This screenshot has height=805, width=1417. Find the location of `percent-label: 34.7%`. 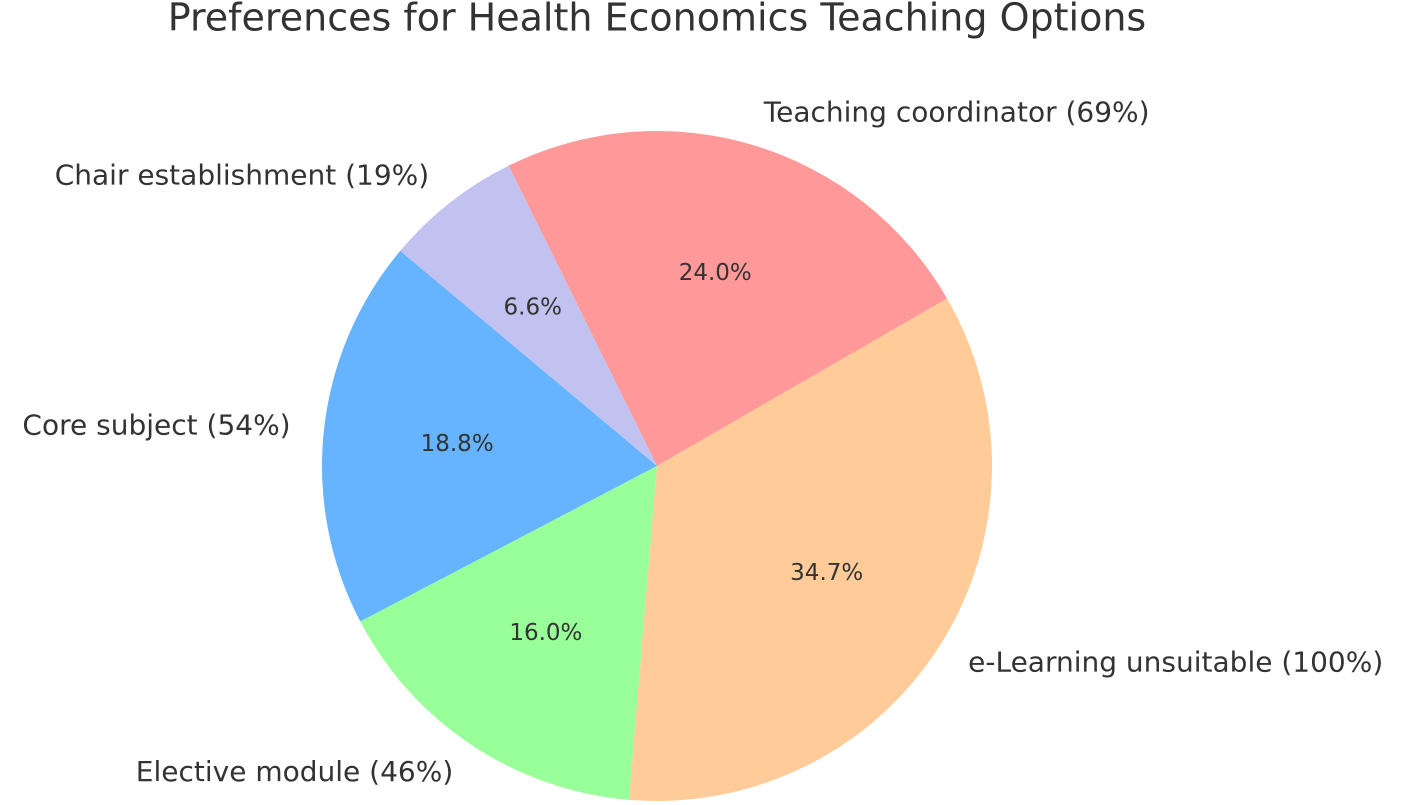

percent-label: 34.7% is located at coordinates (826, 573).